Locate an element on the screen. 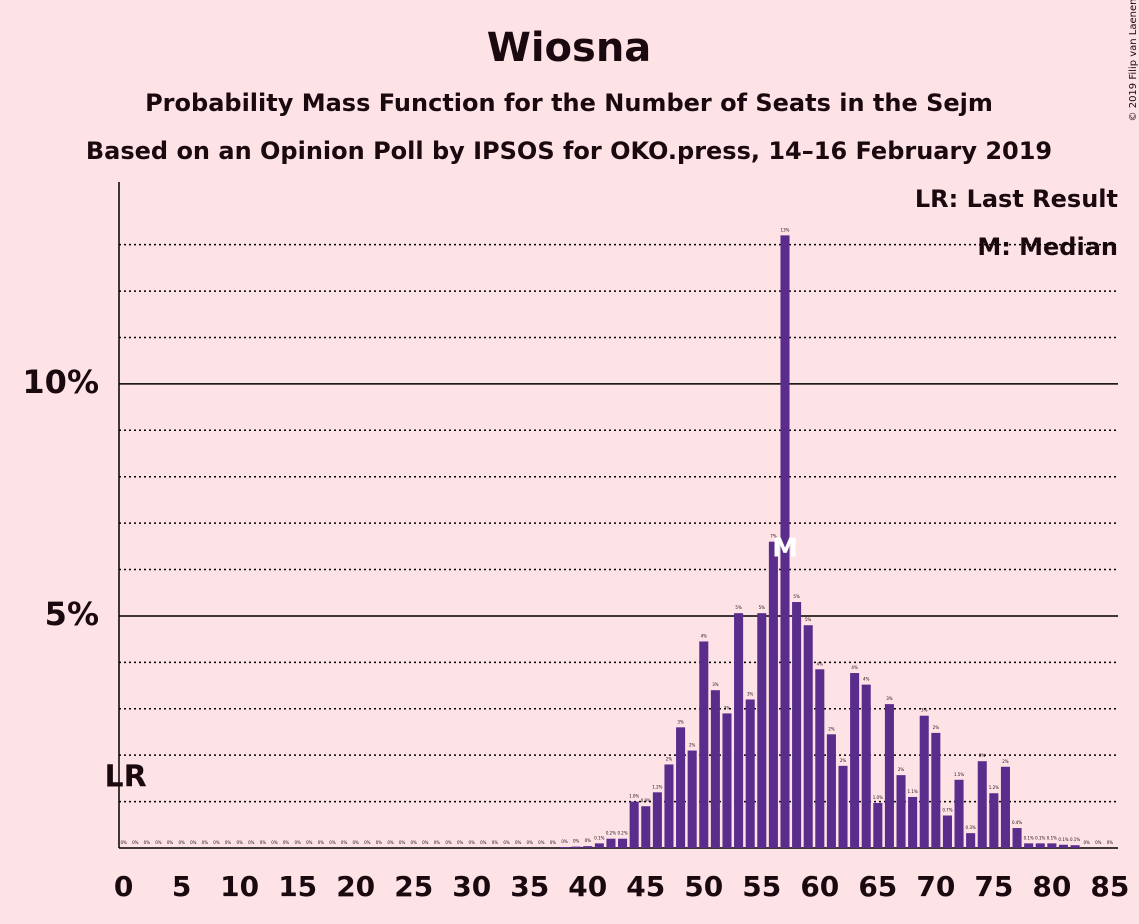 The width and height of the screenshot is (1139, 924). value-label: 7% is located at coordinates (773, 536).